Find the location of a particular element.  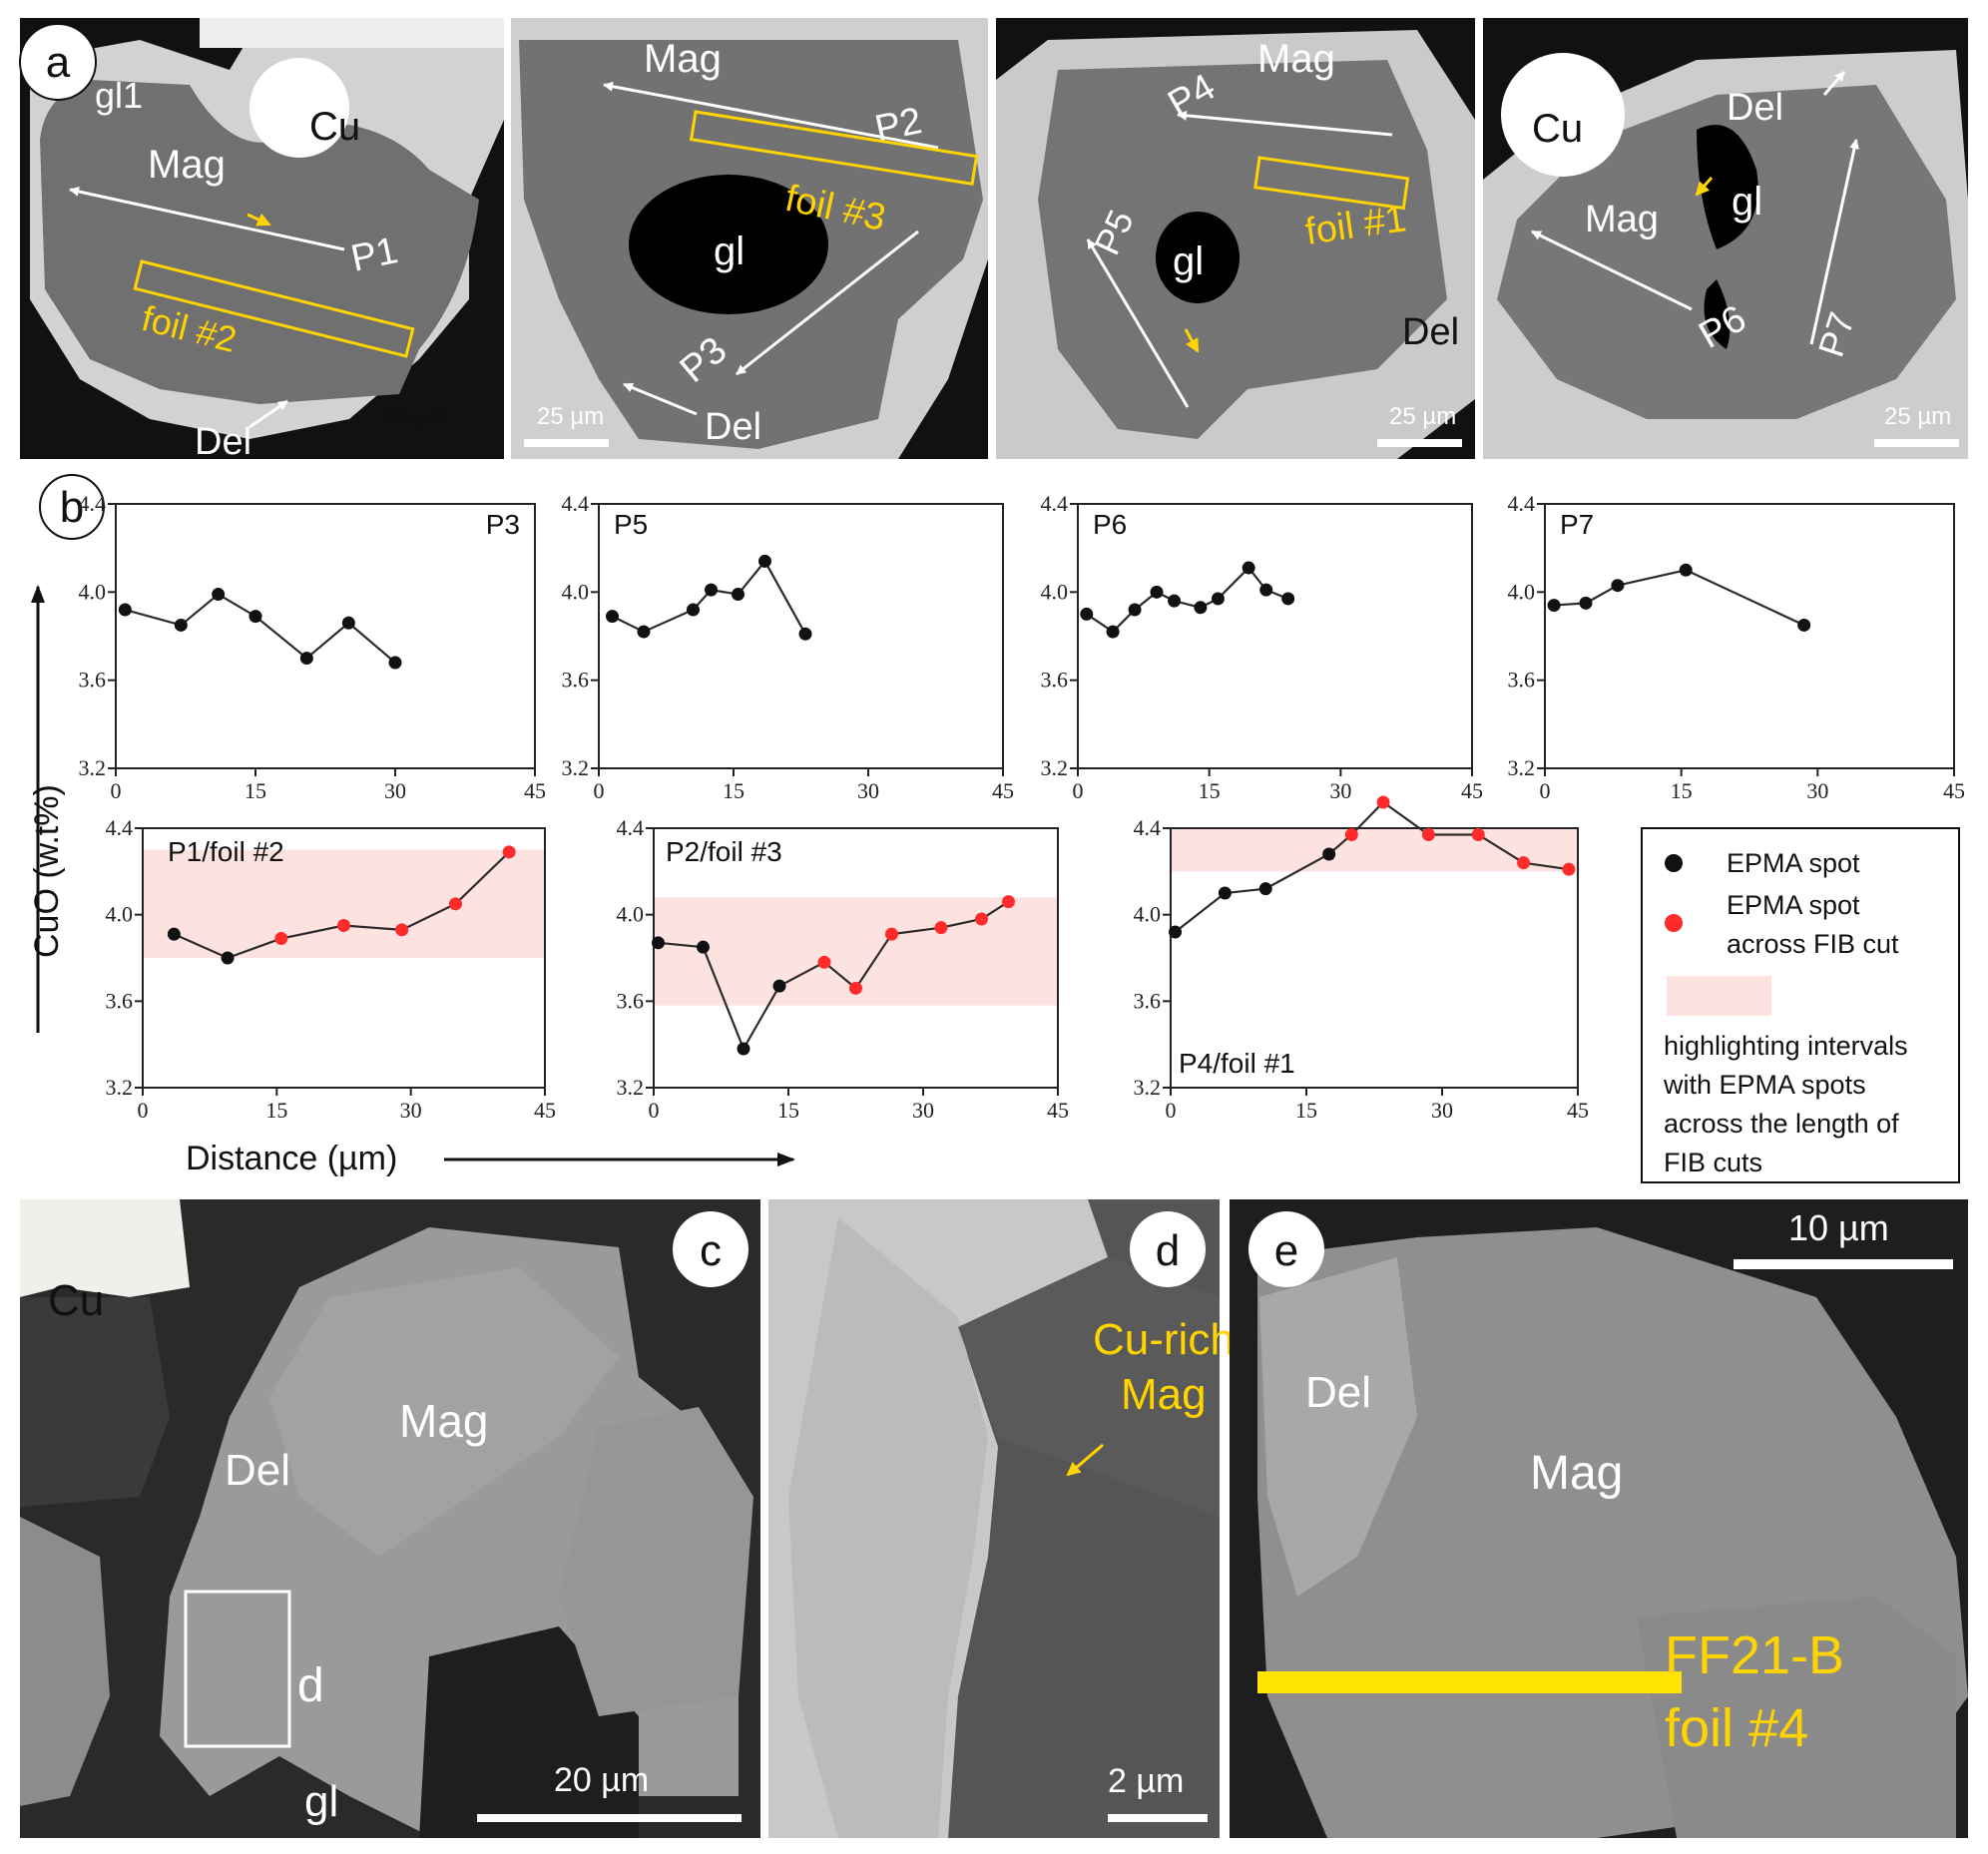

panel-letter-a is located at coordinates (58, 62).